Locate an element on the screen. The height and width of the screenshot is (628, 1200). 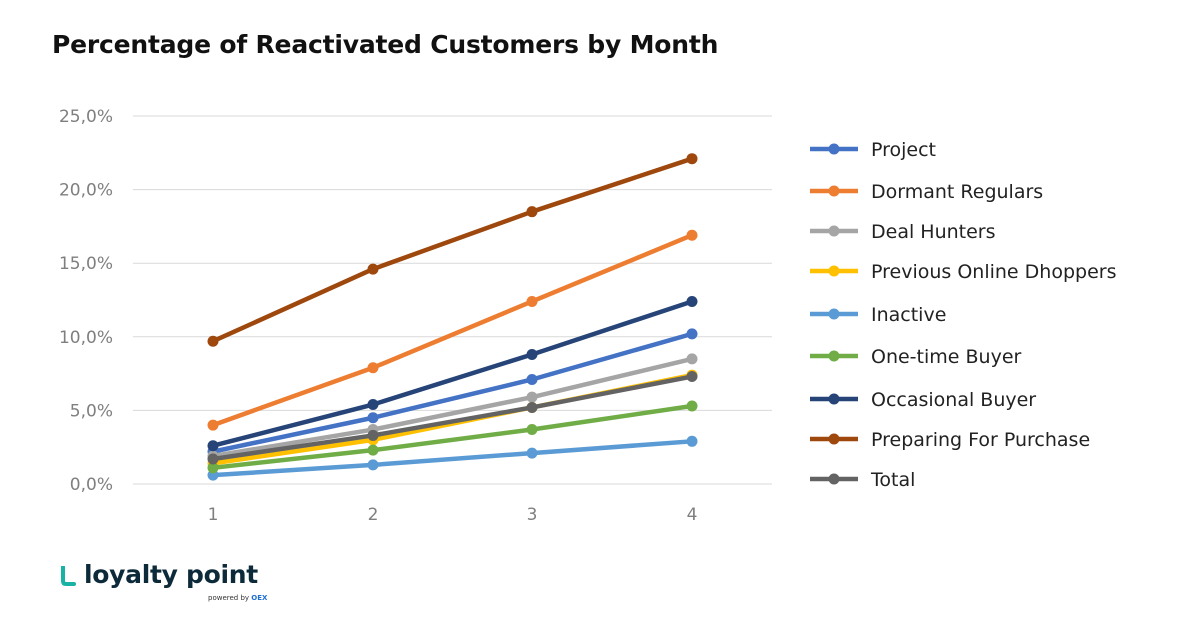
y-tick-label: 15,0% is located at coordinates (86, 264).